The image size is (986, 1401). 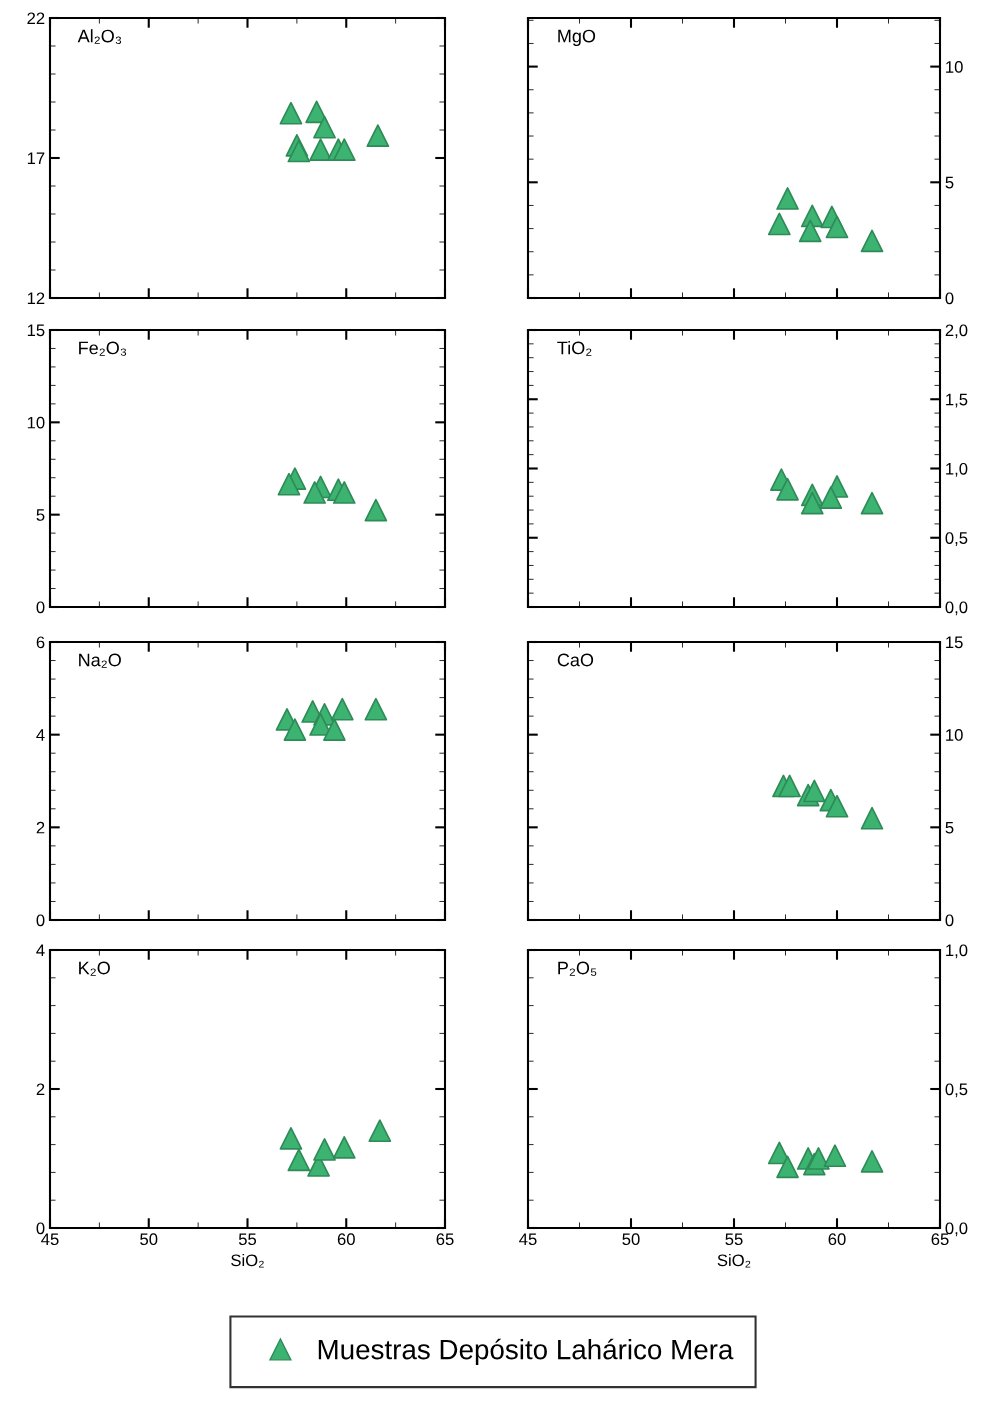 I want to click on text: Fe₂O₃, so click(x=103, y=348).